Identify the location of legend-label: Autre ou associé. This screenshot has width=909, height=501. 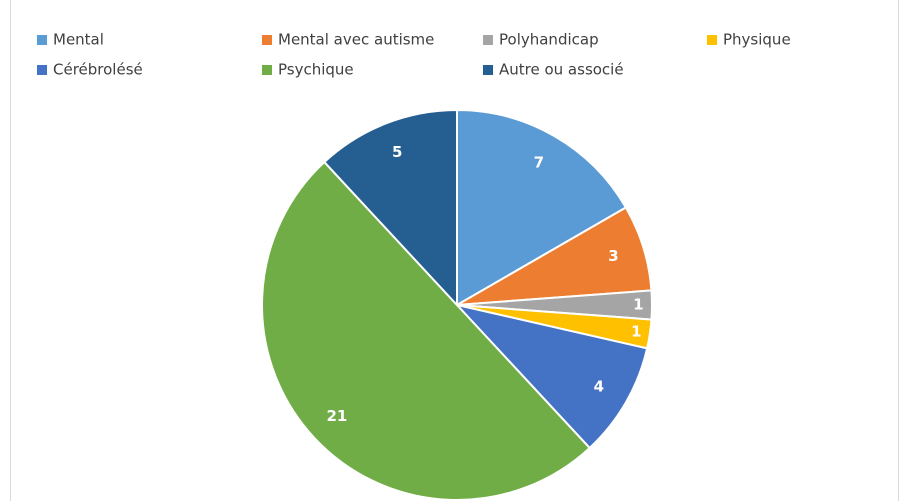
(561, 70).